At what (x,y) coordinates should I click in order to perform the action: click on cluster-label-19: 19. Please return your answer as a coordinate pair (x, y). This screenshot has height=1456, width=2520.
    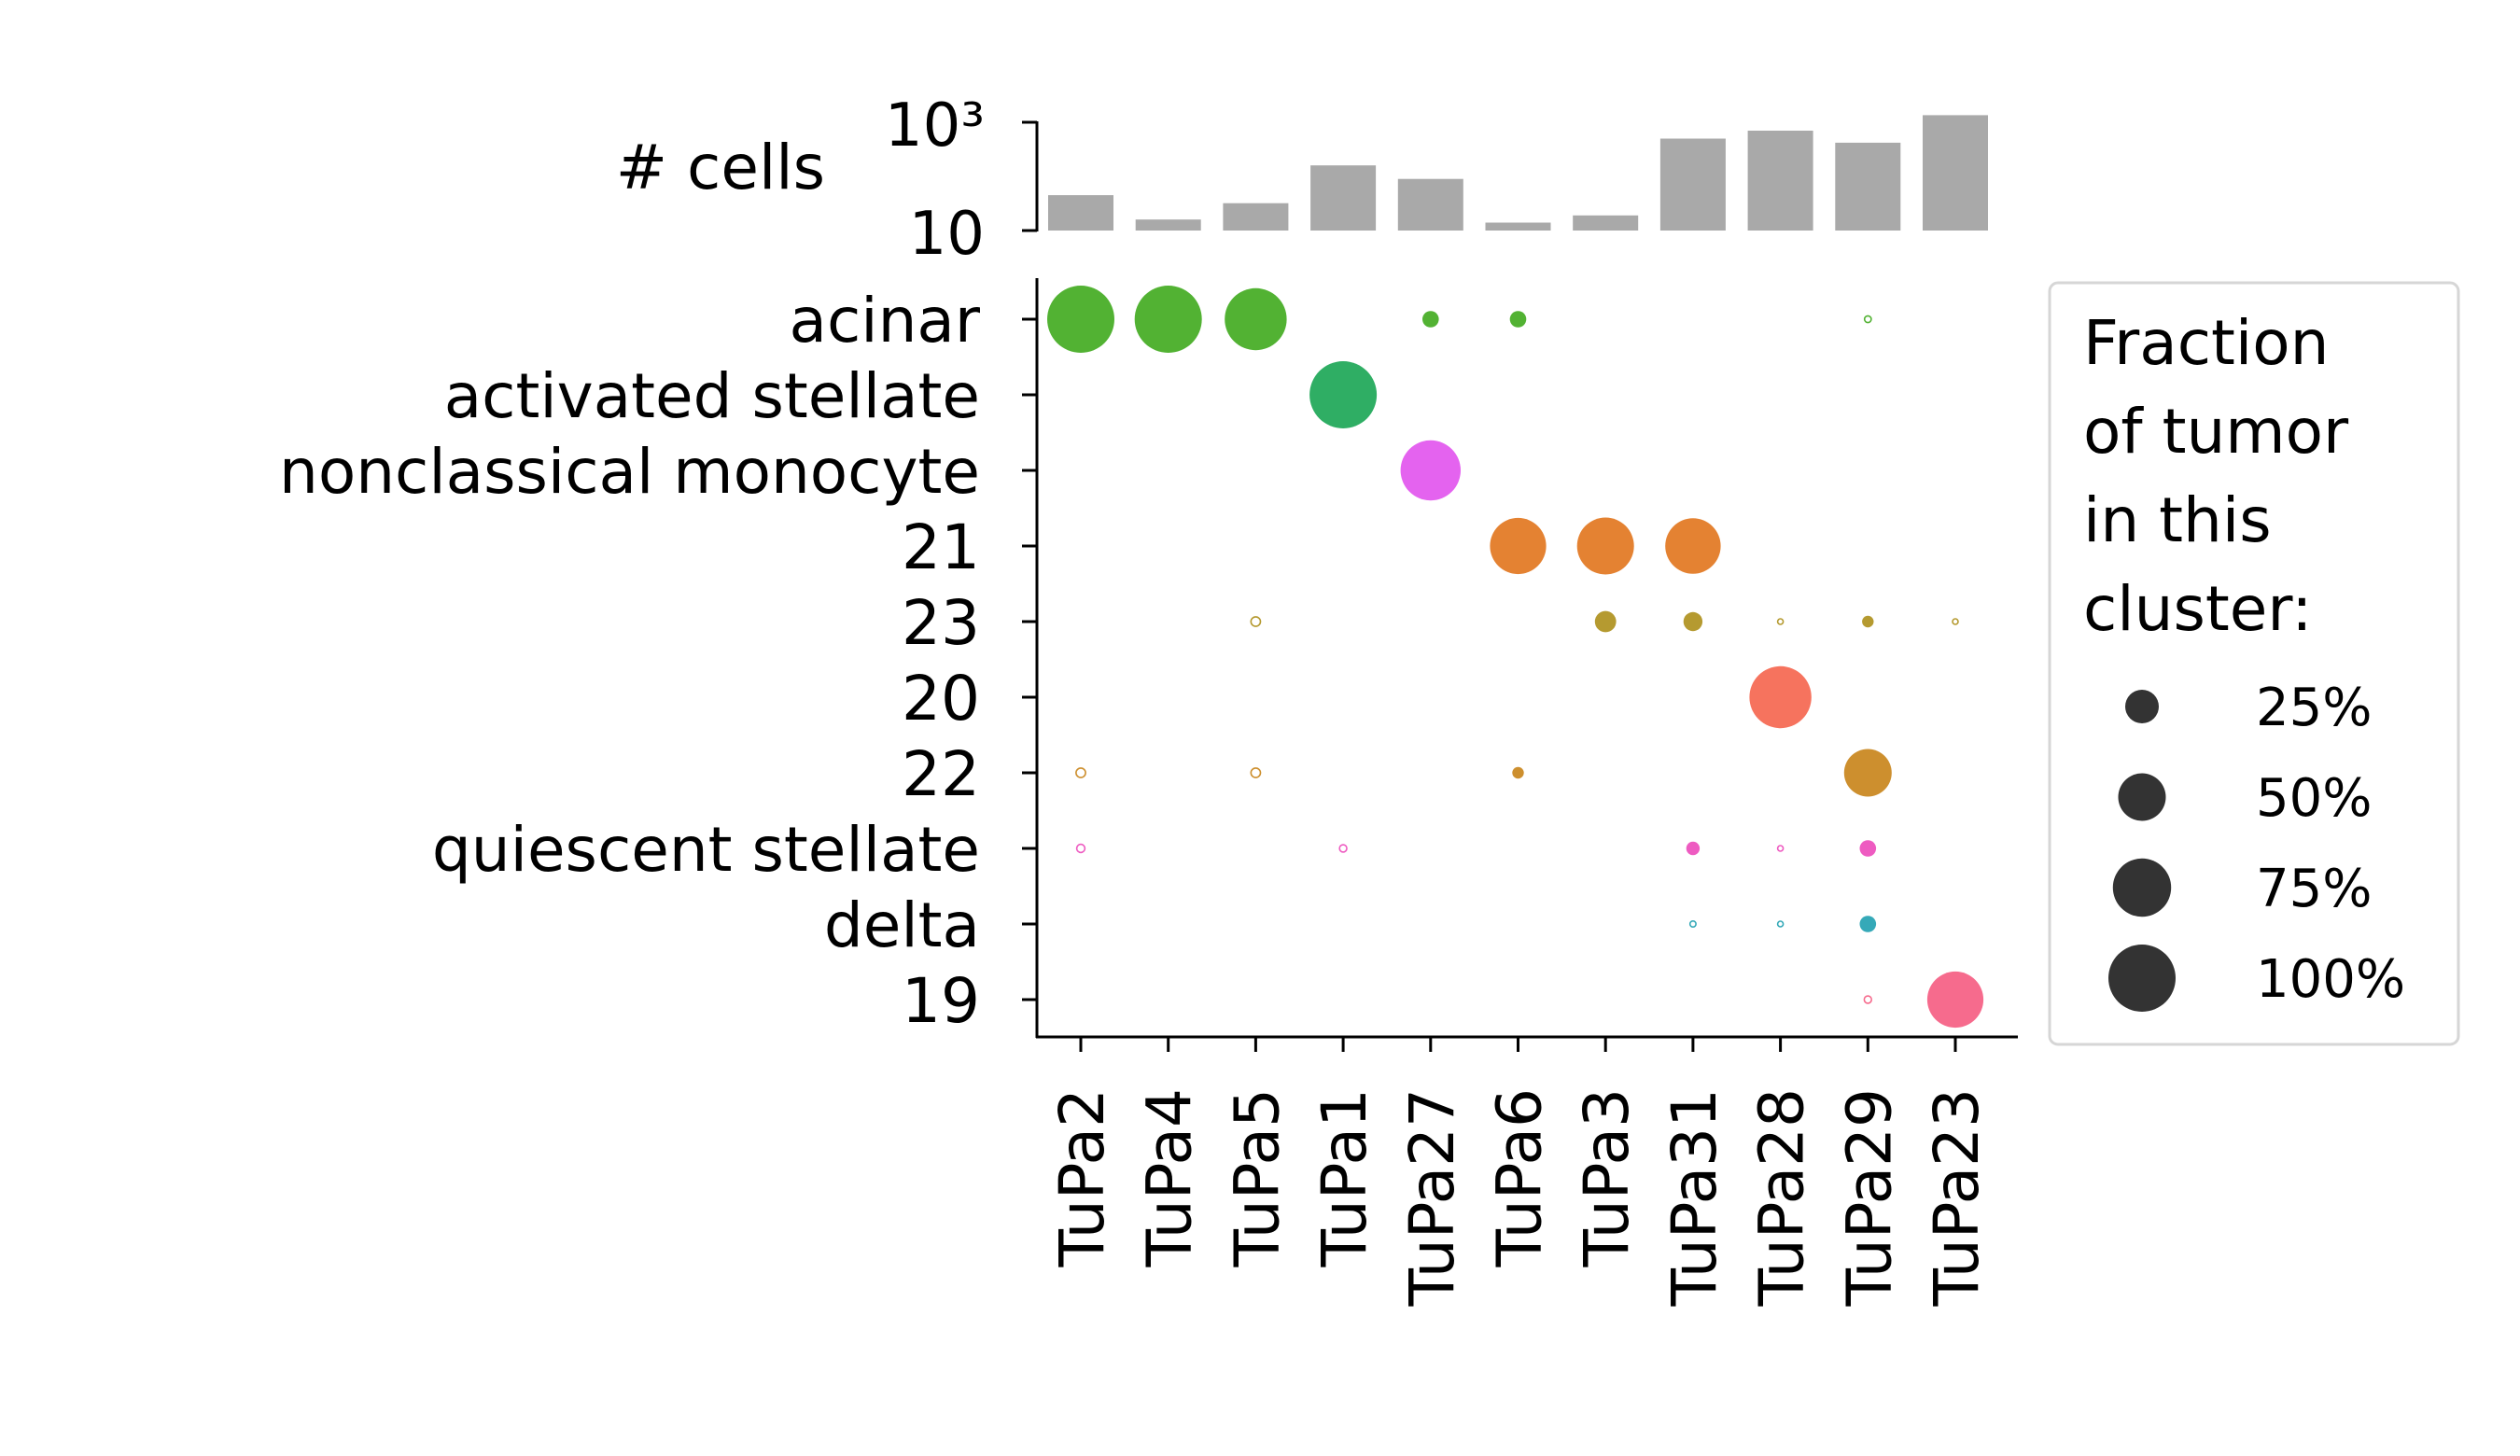
    Looking at the image, I should click on (941, 1001).